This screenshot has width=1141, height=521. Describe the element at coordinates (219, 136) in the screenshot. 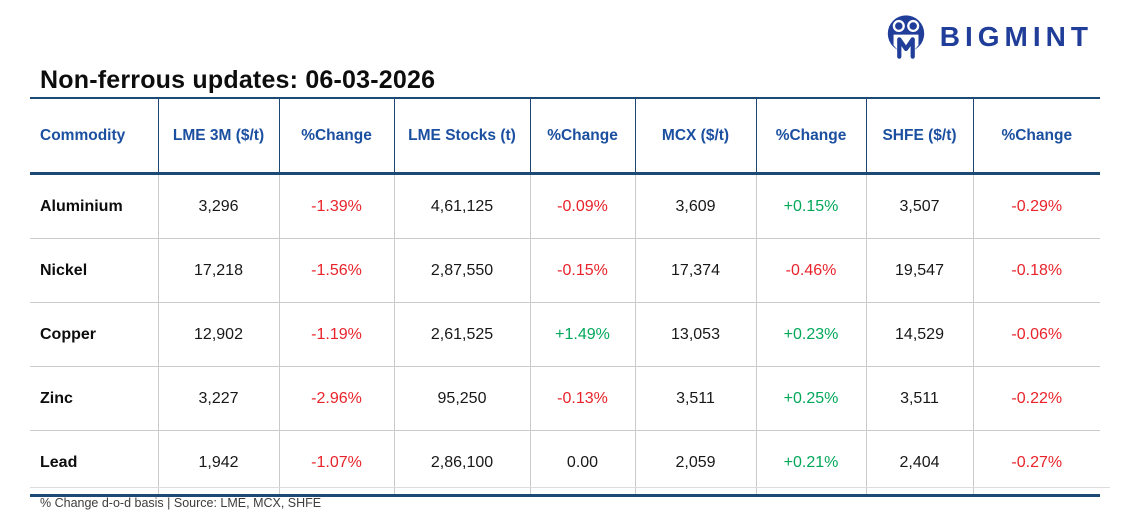

I see `column-header: LME 3M ($/t)` at that location.